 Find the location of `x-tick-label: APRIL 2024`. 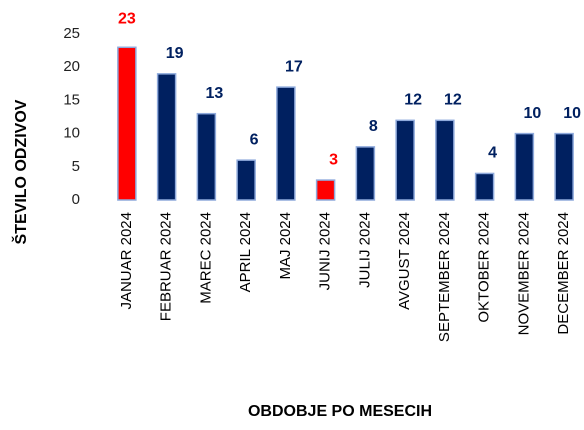

x-tick-label: APRIL 2024 is located at coordinates (245, 252).